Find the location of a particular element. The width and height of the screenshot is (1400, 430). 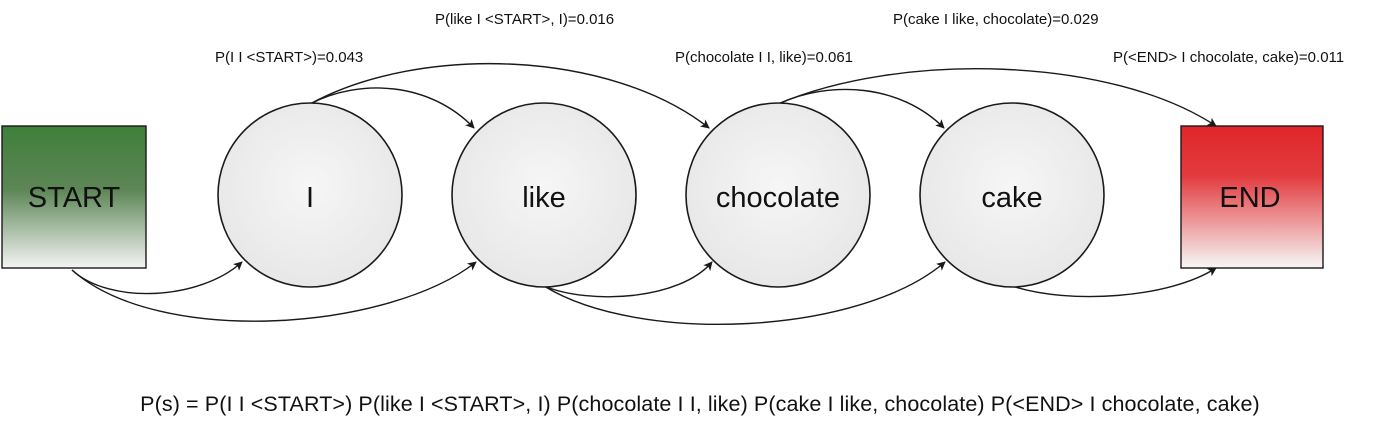

node-i is located at coordinates (310, 195).